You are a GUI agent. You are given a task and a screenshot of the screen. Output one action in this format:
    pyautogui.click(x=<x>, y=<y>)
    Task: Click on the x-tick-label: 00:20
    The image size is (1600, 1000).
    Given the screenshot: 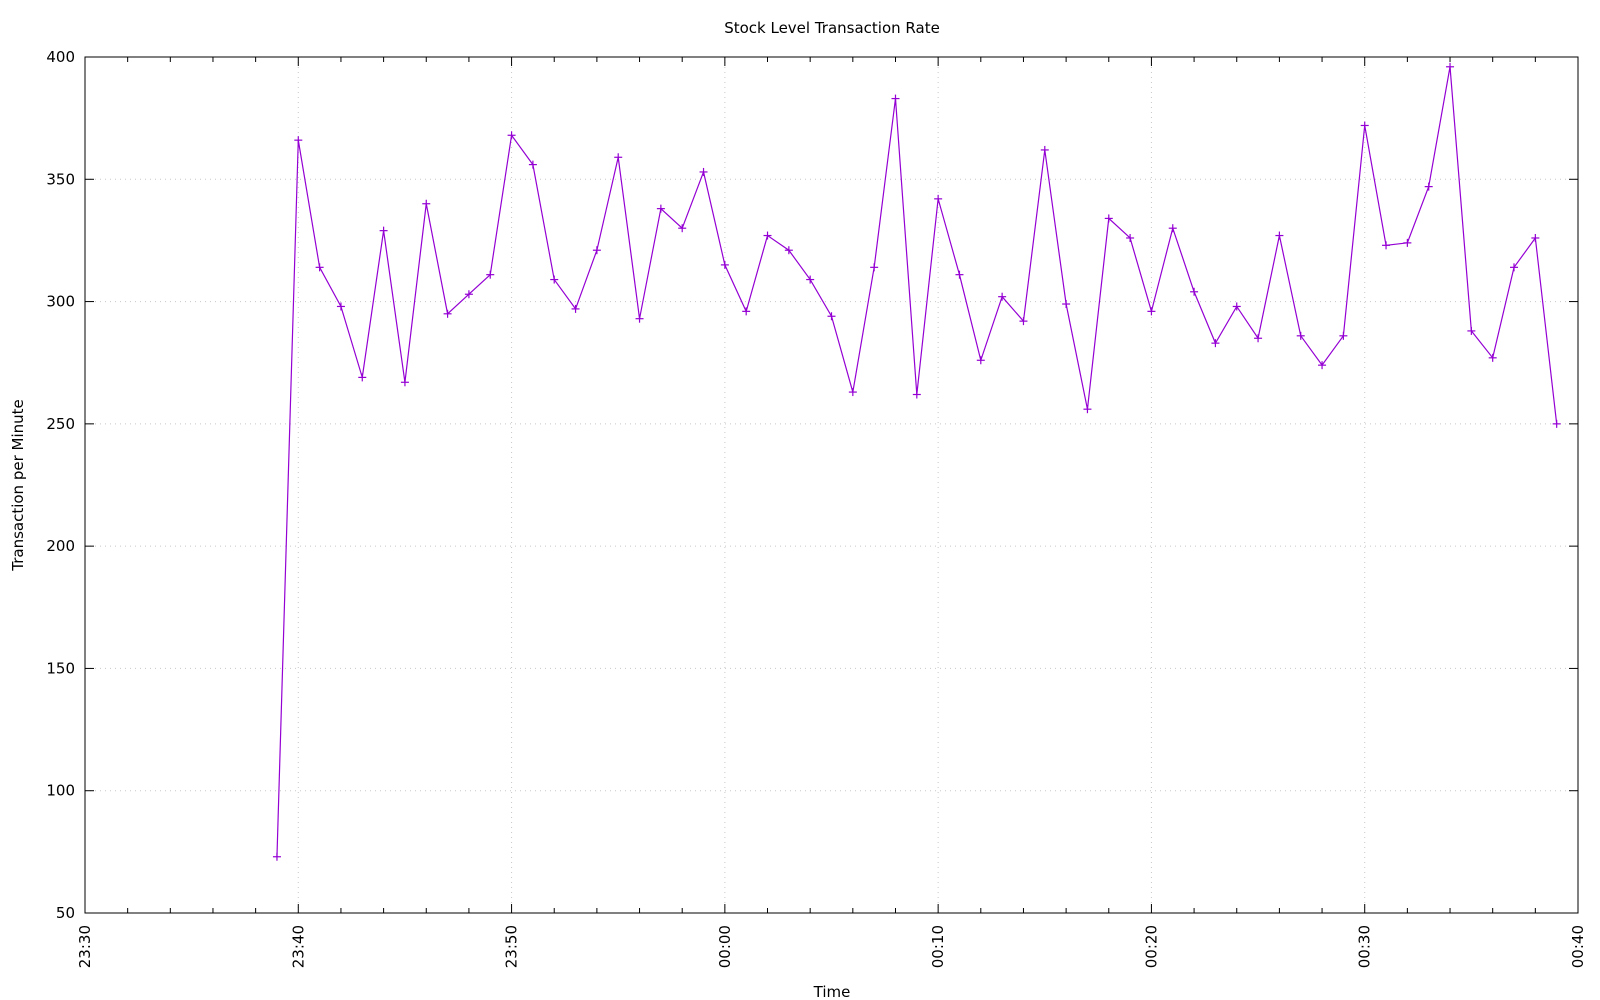 What is the action you would take?
    pyautogui.click(x=1151, y=946)
    